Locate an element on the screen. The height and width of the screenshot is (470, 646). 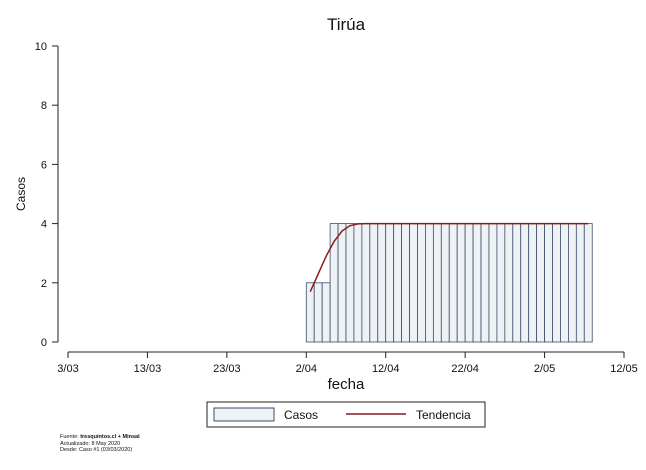
y-tick-label: 8 is located at coordinates (44, 106).